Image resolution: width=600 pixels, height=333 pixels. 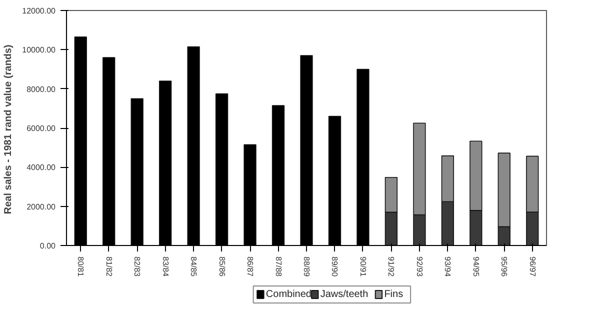 I want to click on x-tick-label: 91/92, so click(x=391, y=267).